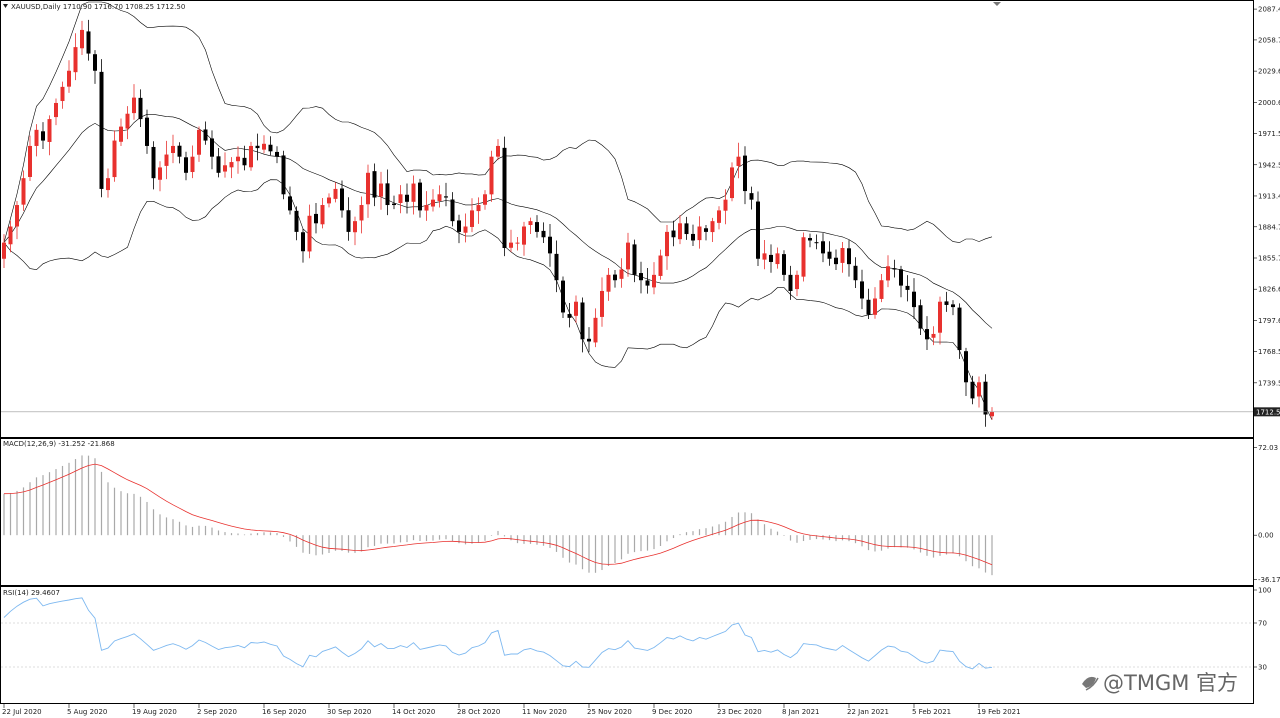 Image resolution: width=1280 pixels, height=718 pixels. I want to click on macd-header: MACD(12,26,9) -31.252 -21.868, so click(59, 444).